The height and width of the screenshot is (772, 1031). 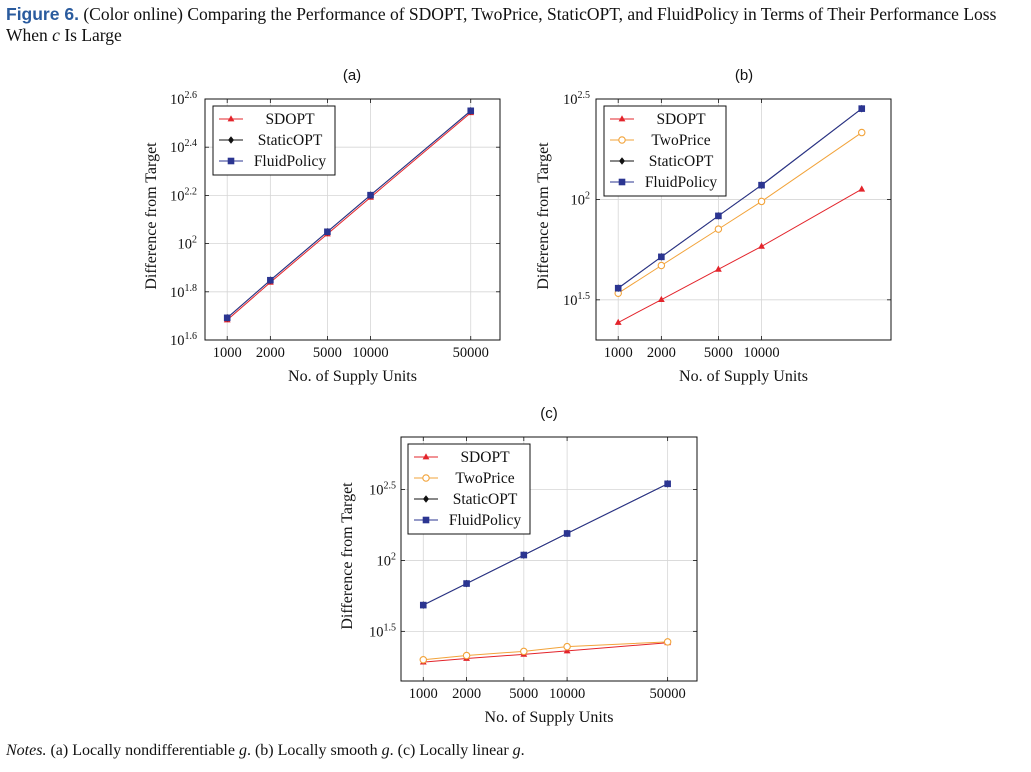 I want to click on chart-b-legend-staticopt-marker, so click(x=622, y=161).